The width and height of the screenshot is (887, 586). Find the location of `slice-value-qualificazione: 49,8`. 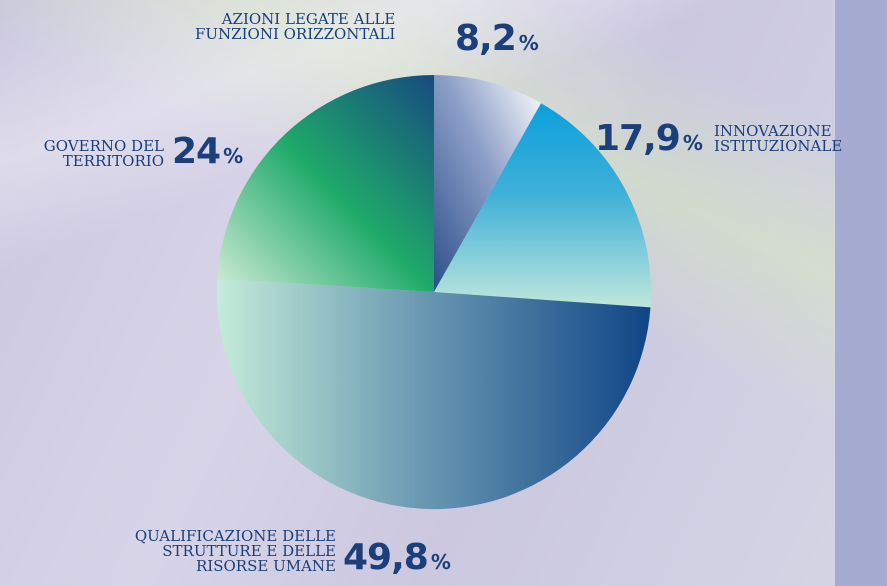

slice-value-qualificazione: 49,8 is located at coordinates (386, 557).